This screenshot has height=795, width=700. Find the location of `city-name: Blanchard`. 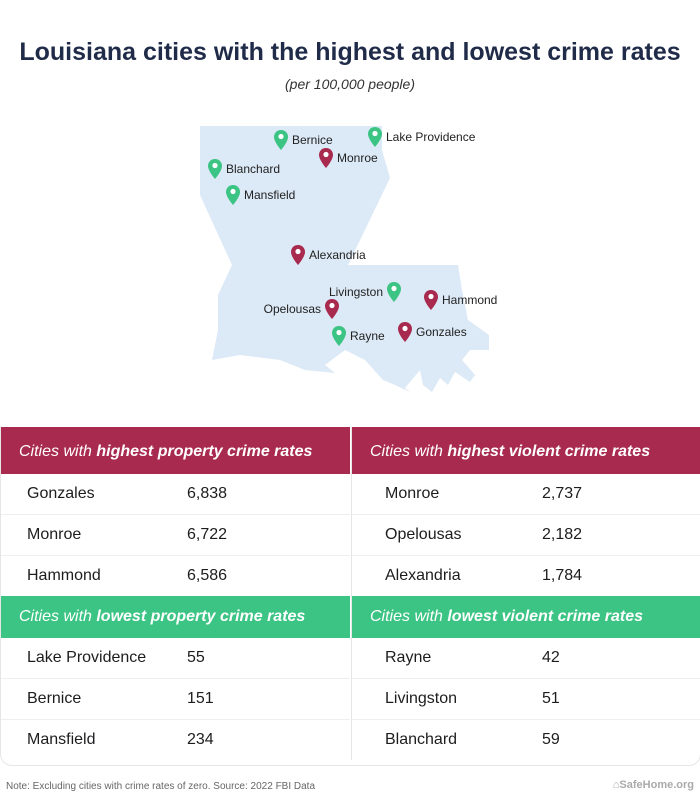

city-name: Blanchard is located at coordinates (421, 739).